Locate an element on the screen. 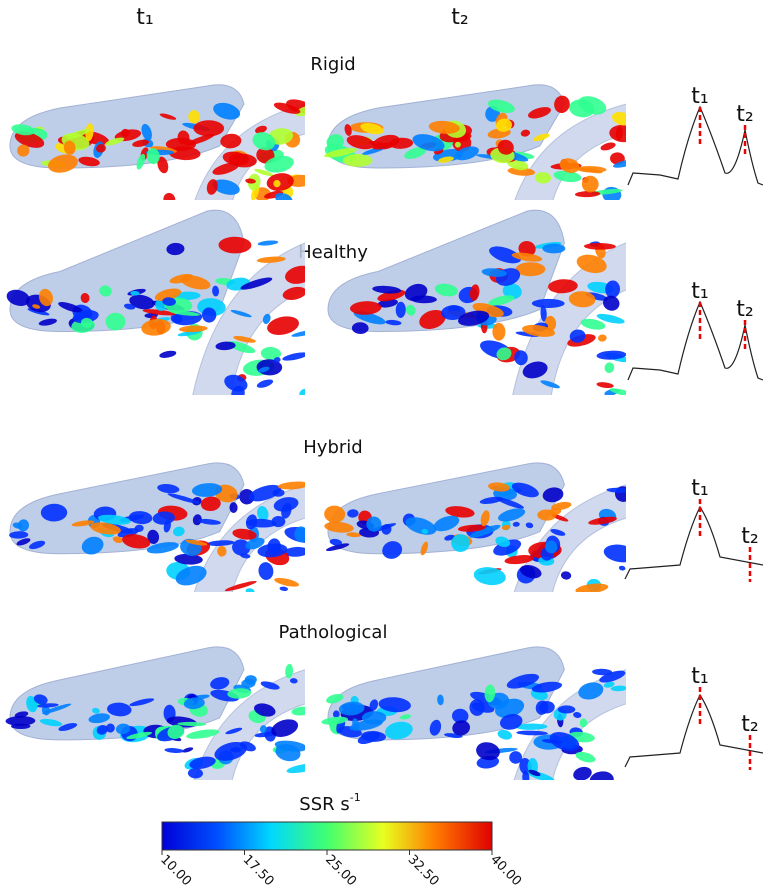 The width and height of the screenshot is (765, 895). ventricle is located at coordinates (127, 693).